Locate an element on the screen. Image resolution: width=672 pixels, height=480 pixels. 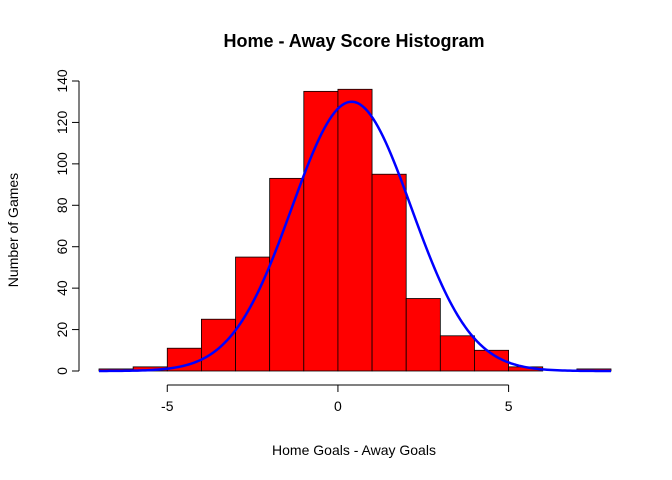
x-tick-label: 0 is located at coordinates (338, 406).